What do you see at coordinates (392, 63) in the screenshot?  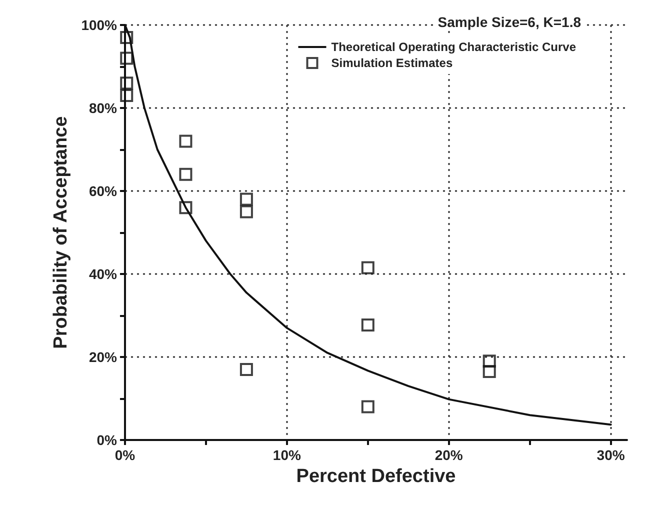 I see `legend-label: Simulation Estimates` at bounding box center [392, 63].